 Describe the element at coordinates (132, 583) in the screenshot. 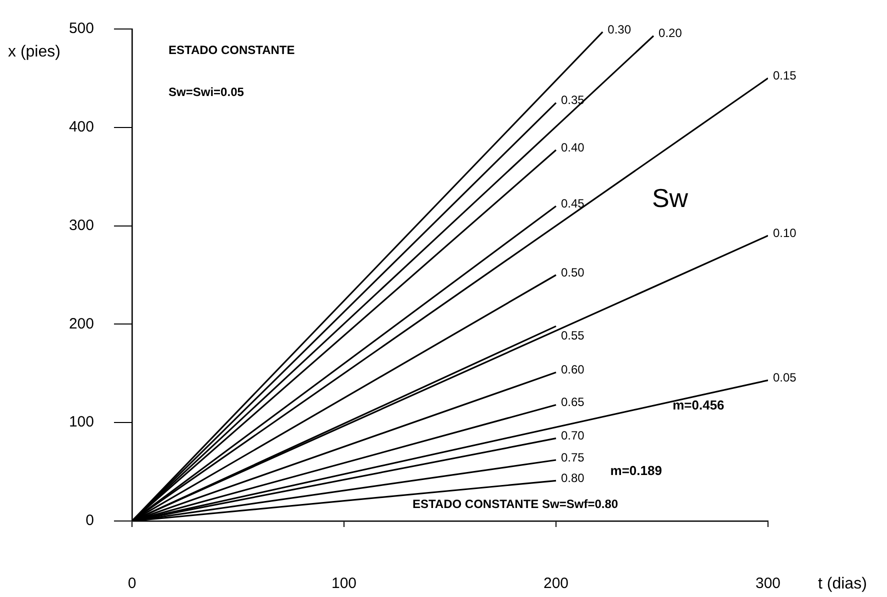

I see `x-tick-label: 0` at that location.